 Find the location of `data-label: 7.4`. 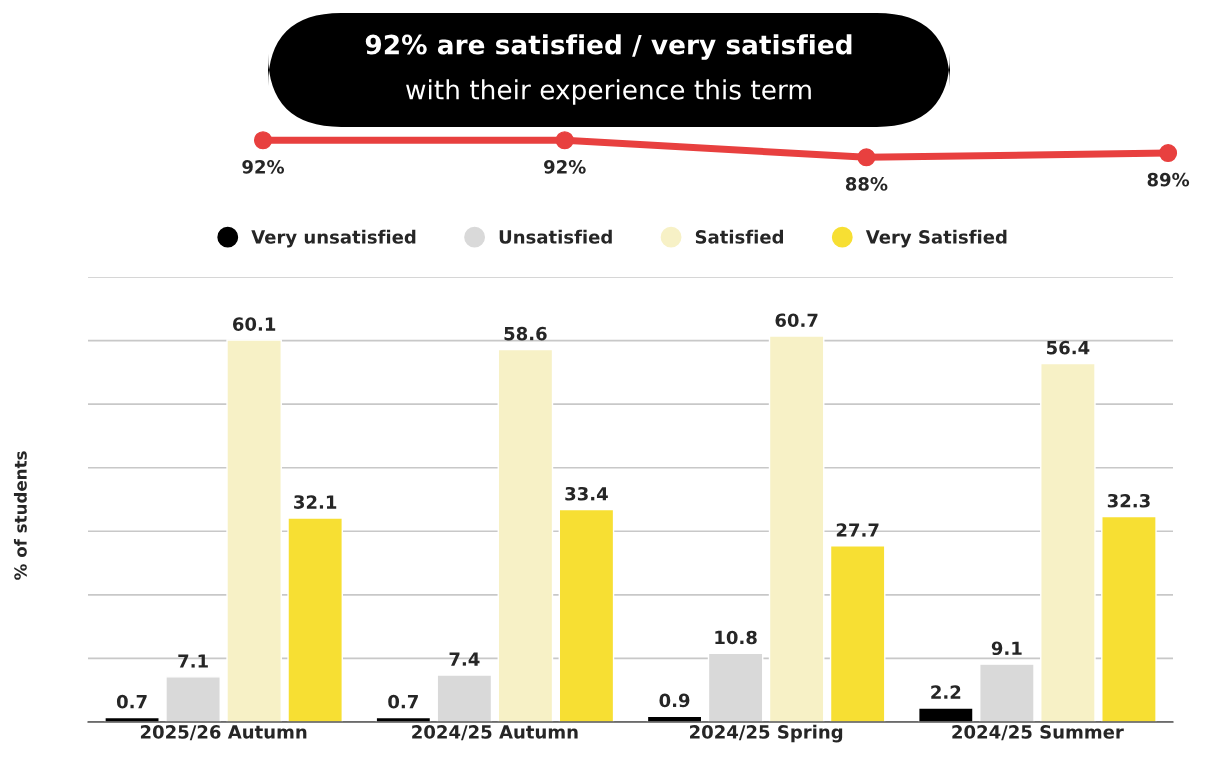

data-label: 7.4 is located at coordinates (464, 659).